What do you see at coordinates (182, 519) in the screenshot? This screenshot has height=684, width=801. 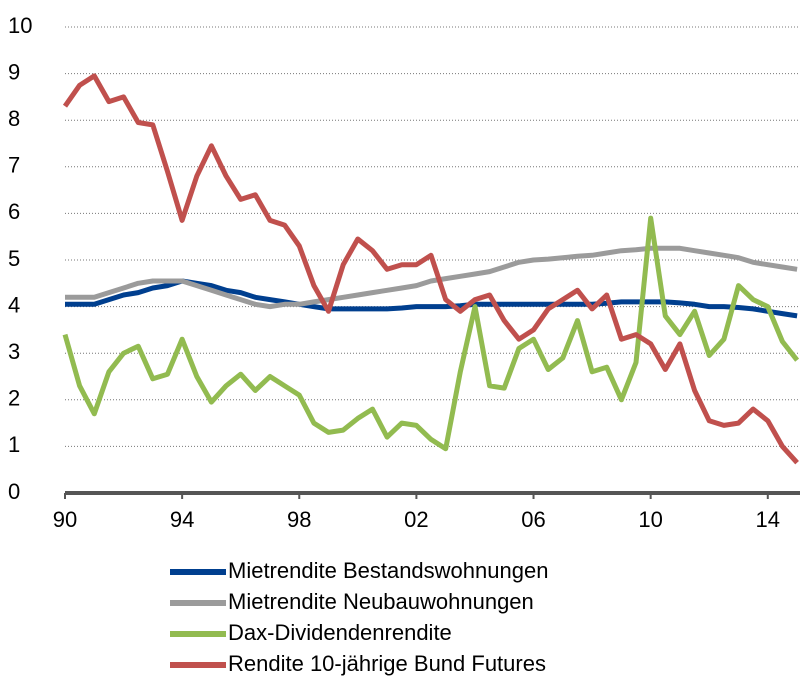 I see `x-tick-label: 94` at bounding box center [182, 519].